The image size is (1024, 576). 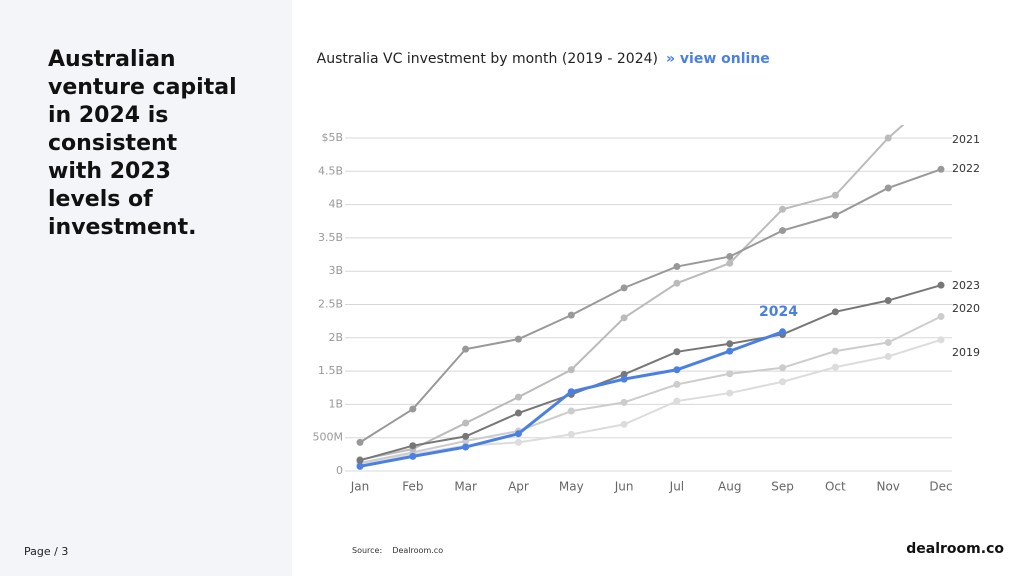 I want to click on source-label: Source:, so click(x=367, y=550).